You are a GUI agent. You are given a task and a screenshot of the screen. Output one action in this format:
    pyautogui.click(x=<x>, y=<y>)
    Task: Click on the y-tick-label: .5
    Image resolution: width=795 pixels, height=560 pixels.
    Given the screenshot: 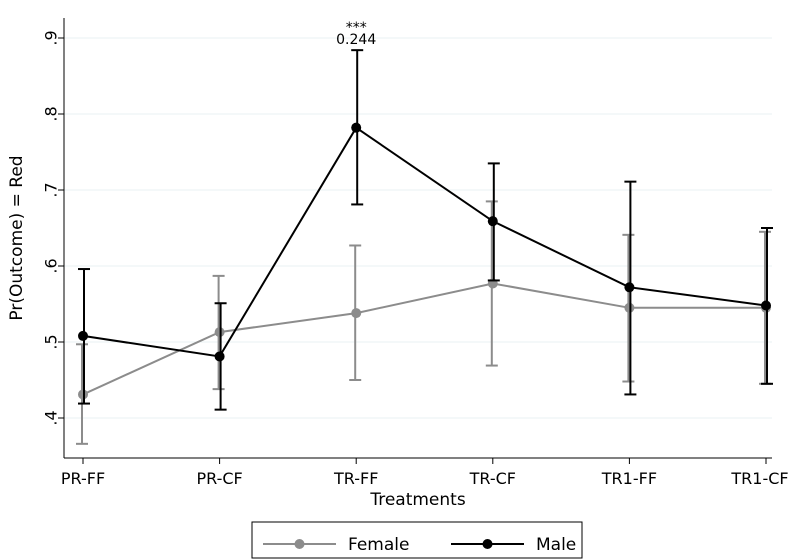 What is the action you would take?
    pyautogui.click(x=51, y=341)
    